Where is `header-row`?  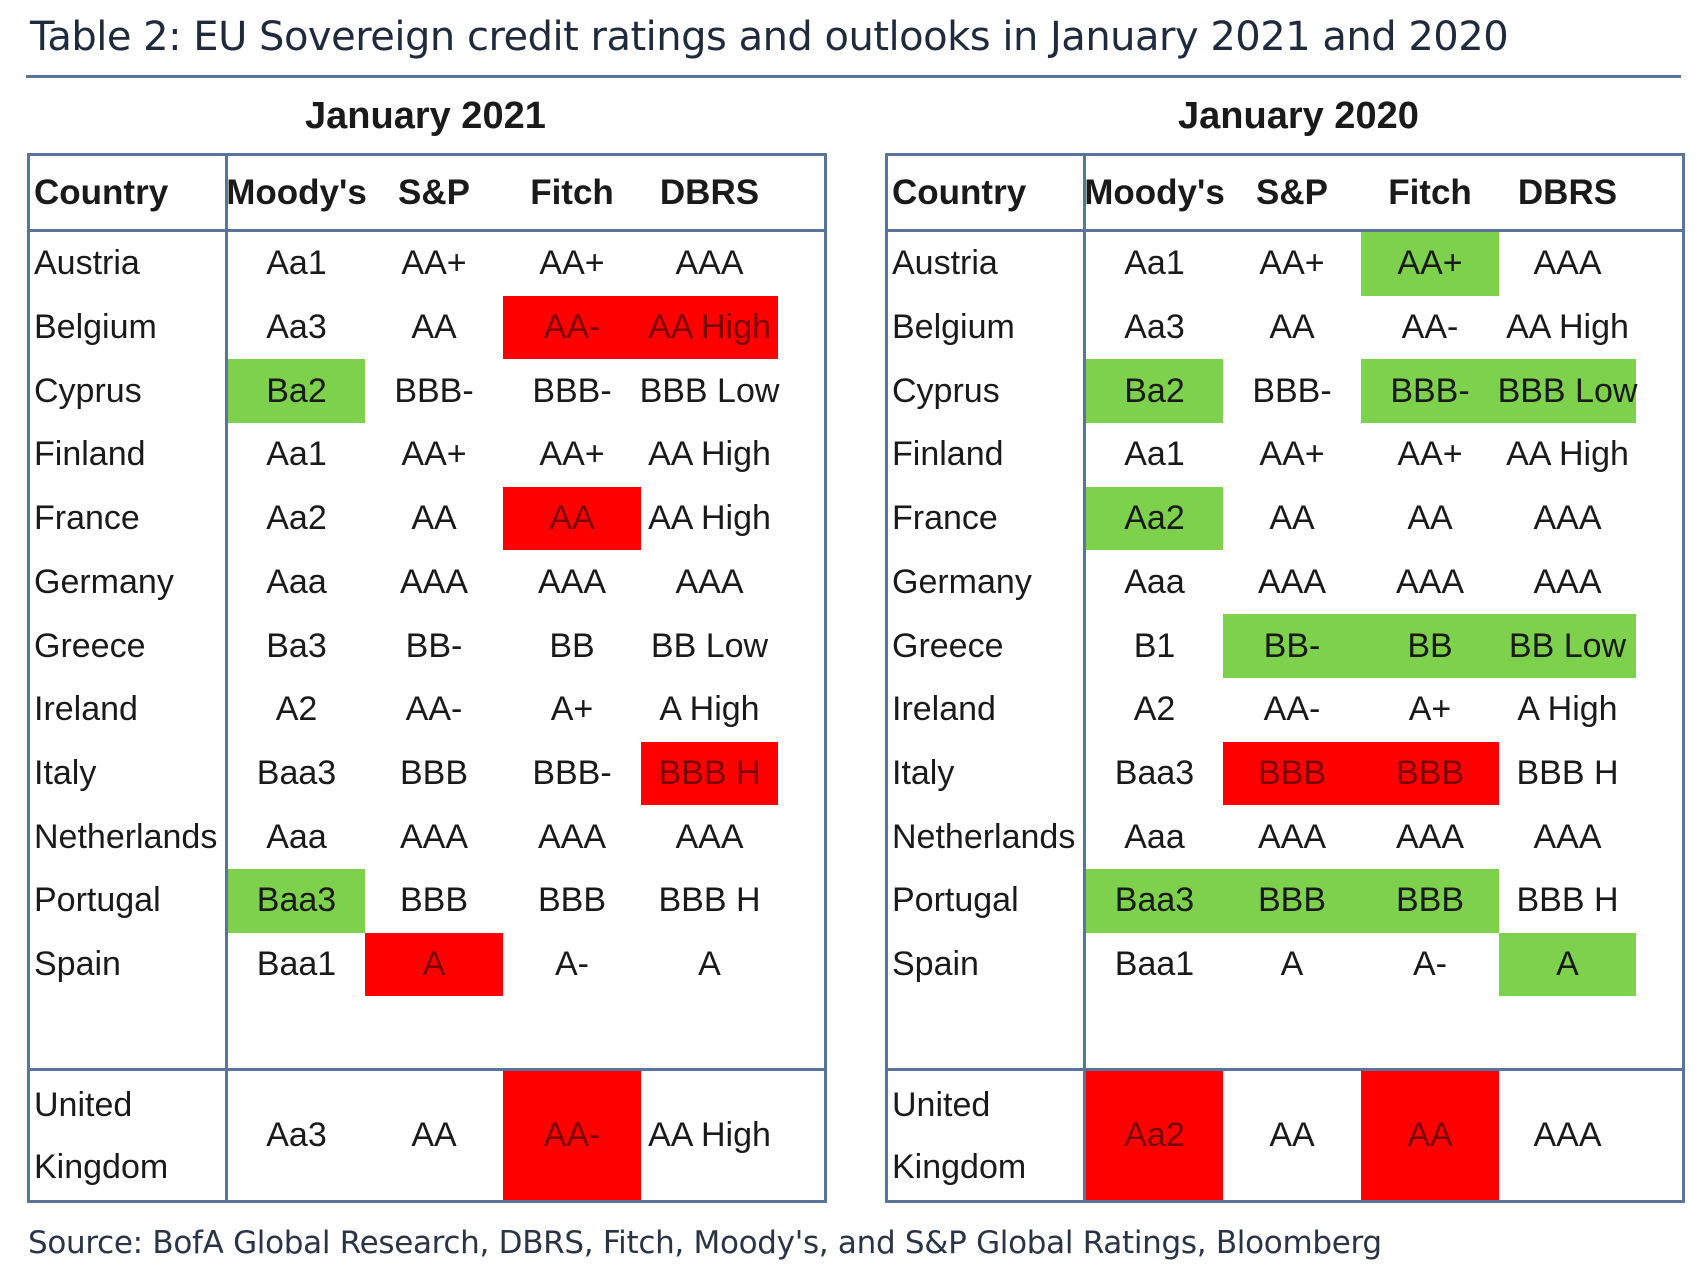
header-row is located at coordinates (1285, 194).